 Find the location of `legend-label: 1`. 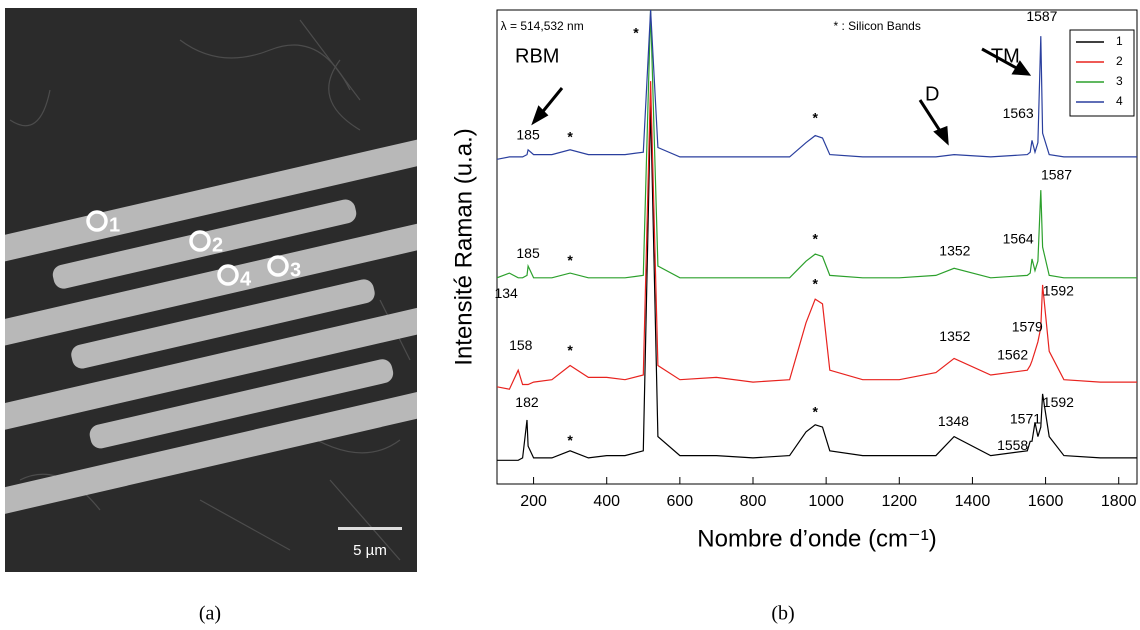

legend-label: 1 is located at coordinates (1119, 41).